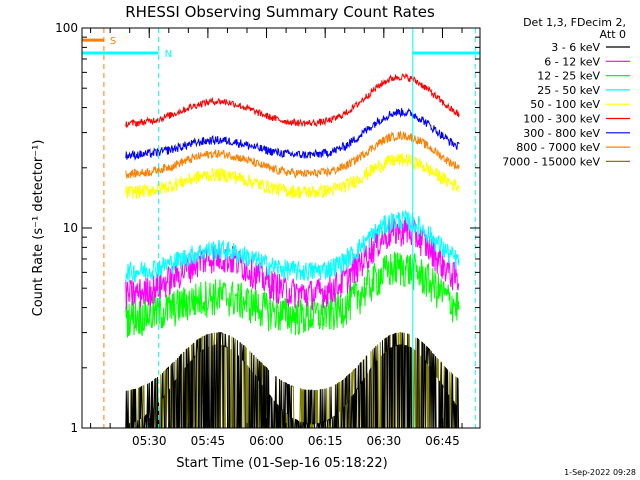  What do you see at coordinates (600, 472) in the screenshot?
I see `generated-timestamp: 1-Sep-2022 09:28` at bounding box center [600, 472].